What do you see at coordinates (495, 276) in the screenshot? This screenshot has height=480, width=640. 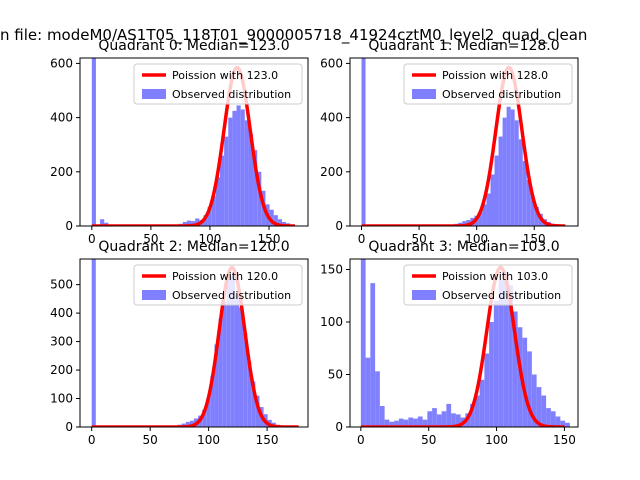 I see `legend-label: Poission with 103.0` at bounding box center [495, 276].